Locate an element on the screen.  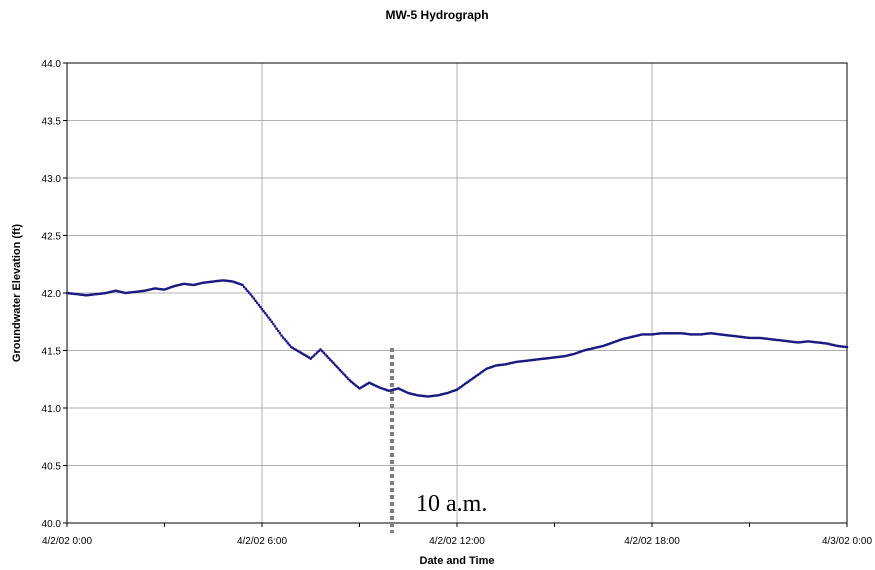
x-tick-label: 4/2/02 6:00 is located at coordinates (262, 541).